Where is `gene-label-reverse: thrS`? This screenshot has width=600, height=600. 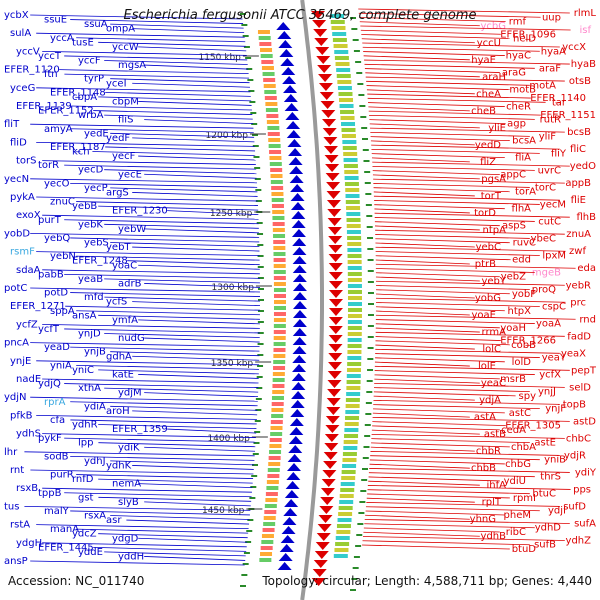
gene-label-reverse: thrS is located at coordinates (550, 477).